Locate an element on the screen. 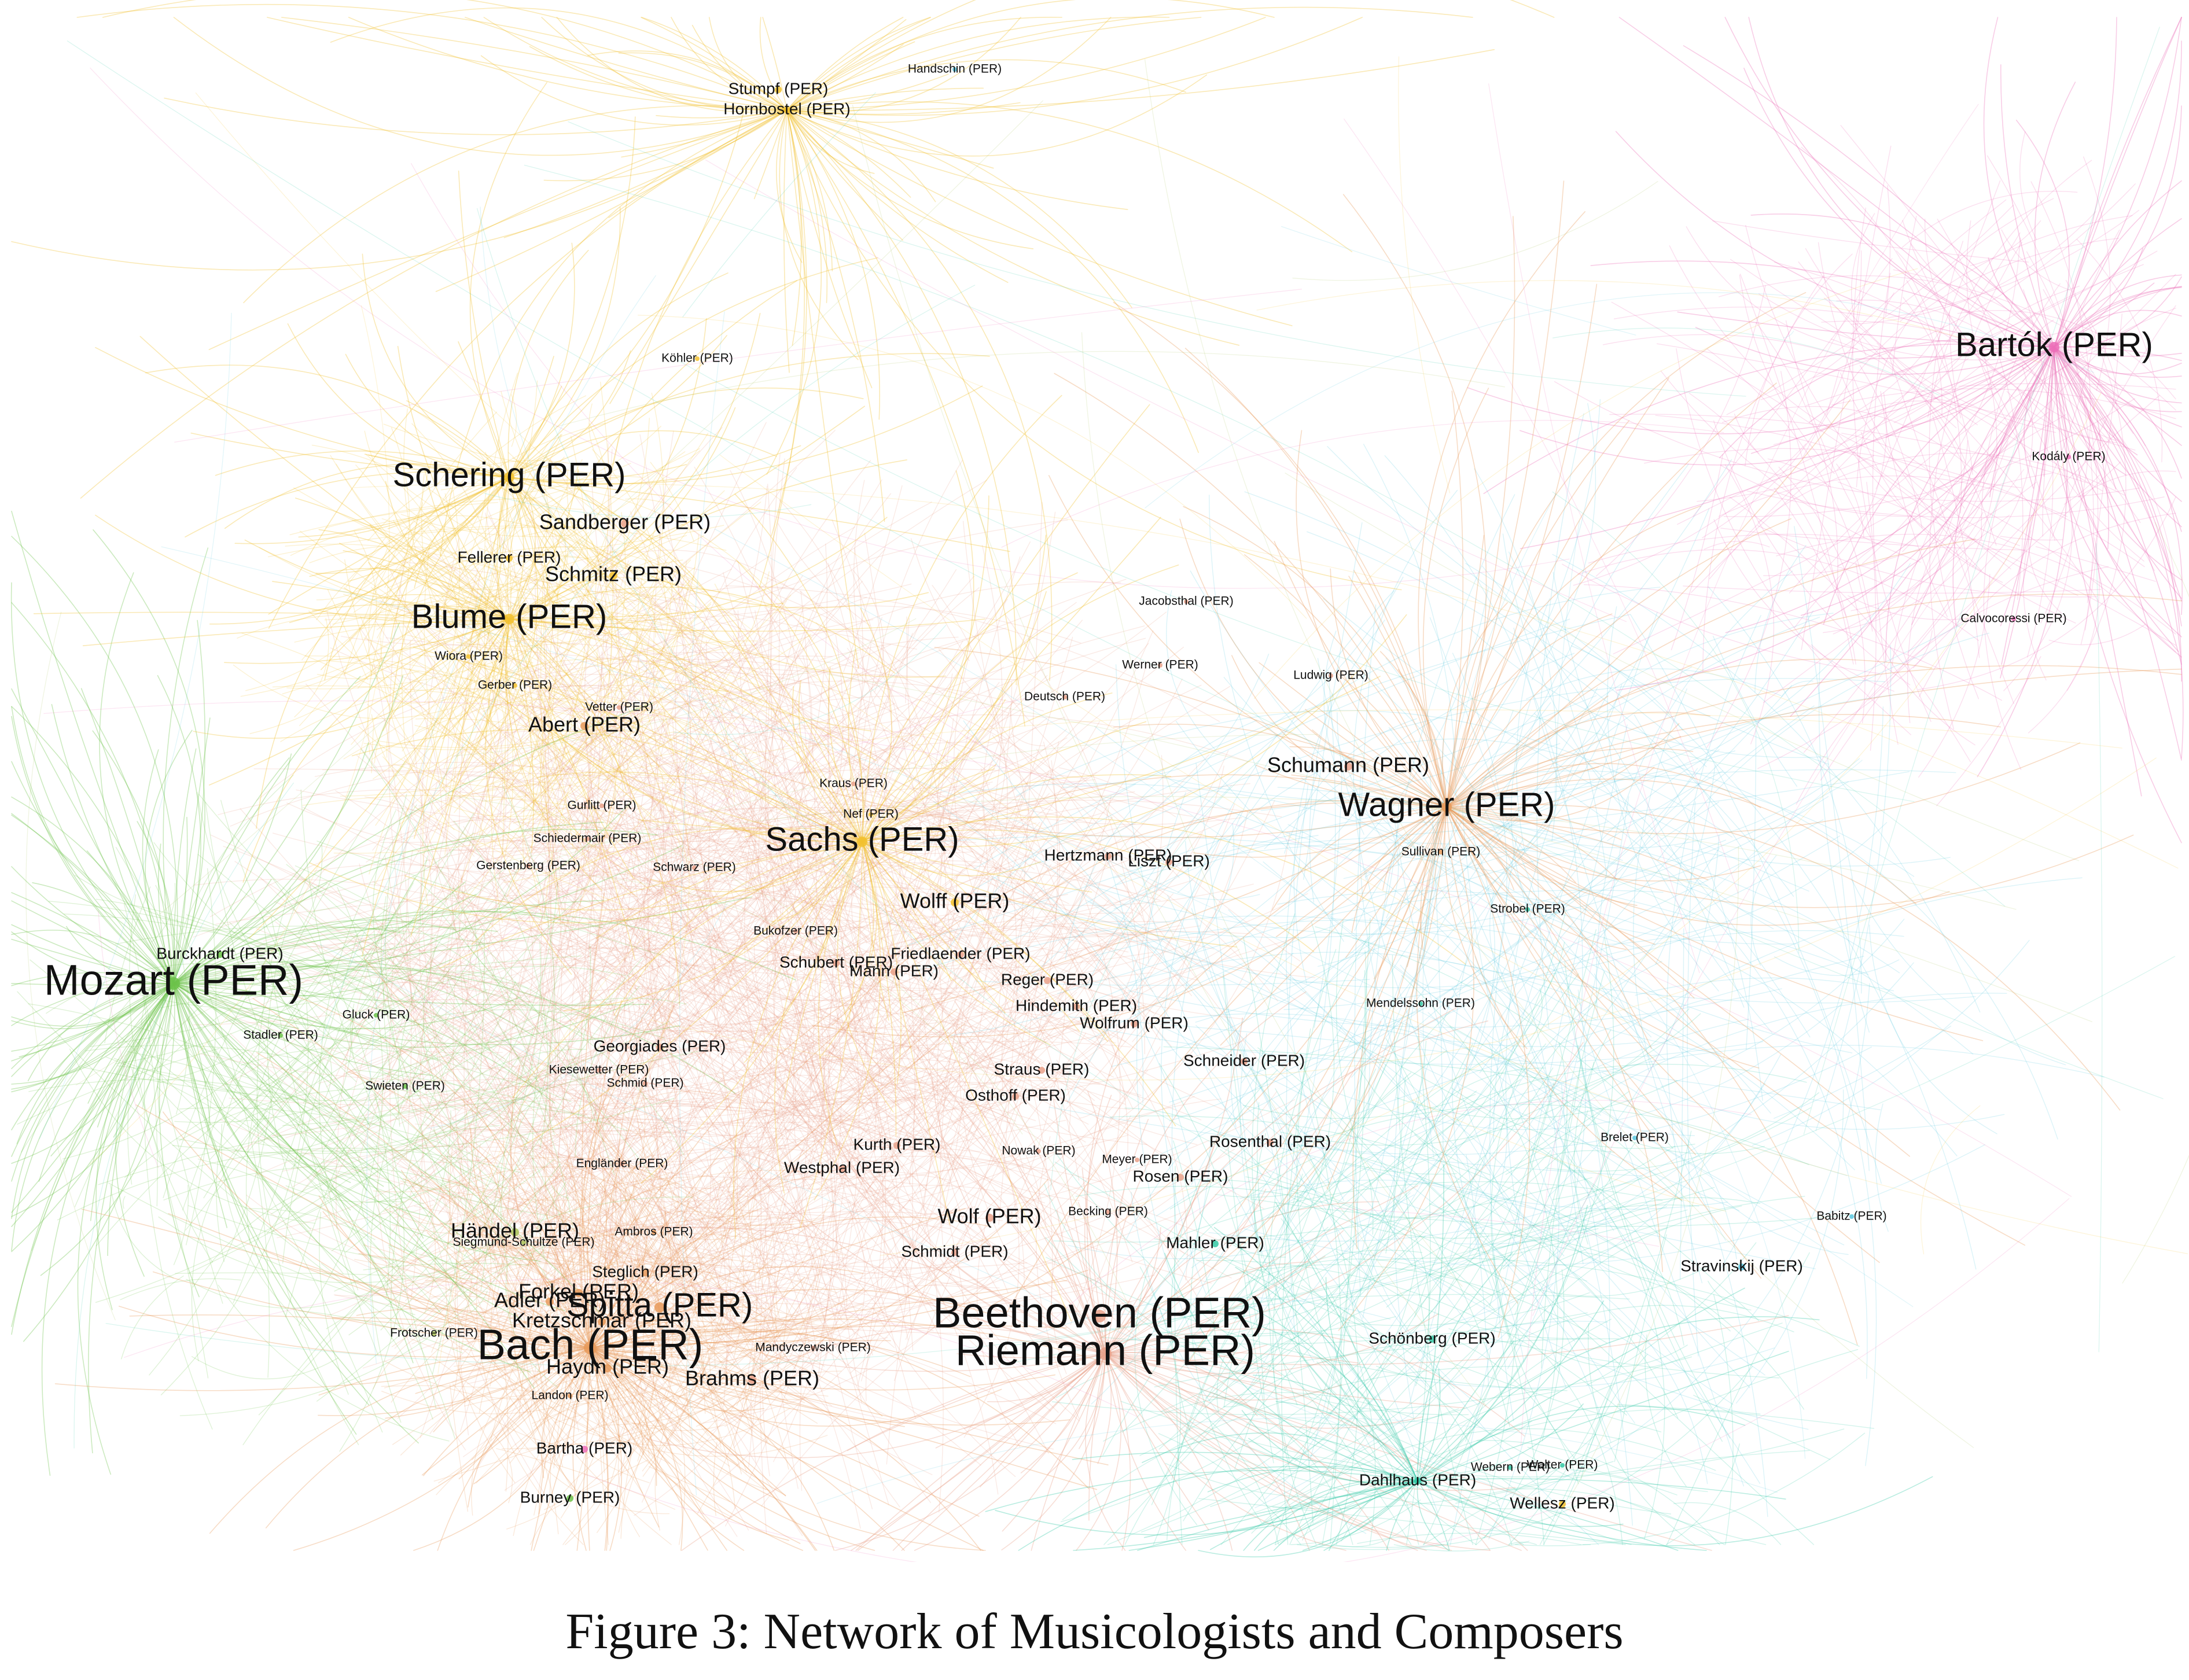  node-label-babitz: Babitz (PER) is located at coordinates (1851, 1216).